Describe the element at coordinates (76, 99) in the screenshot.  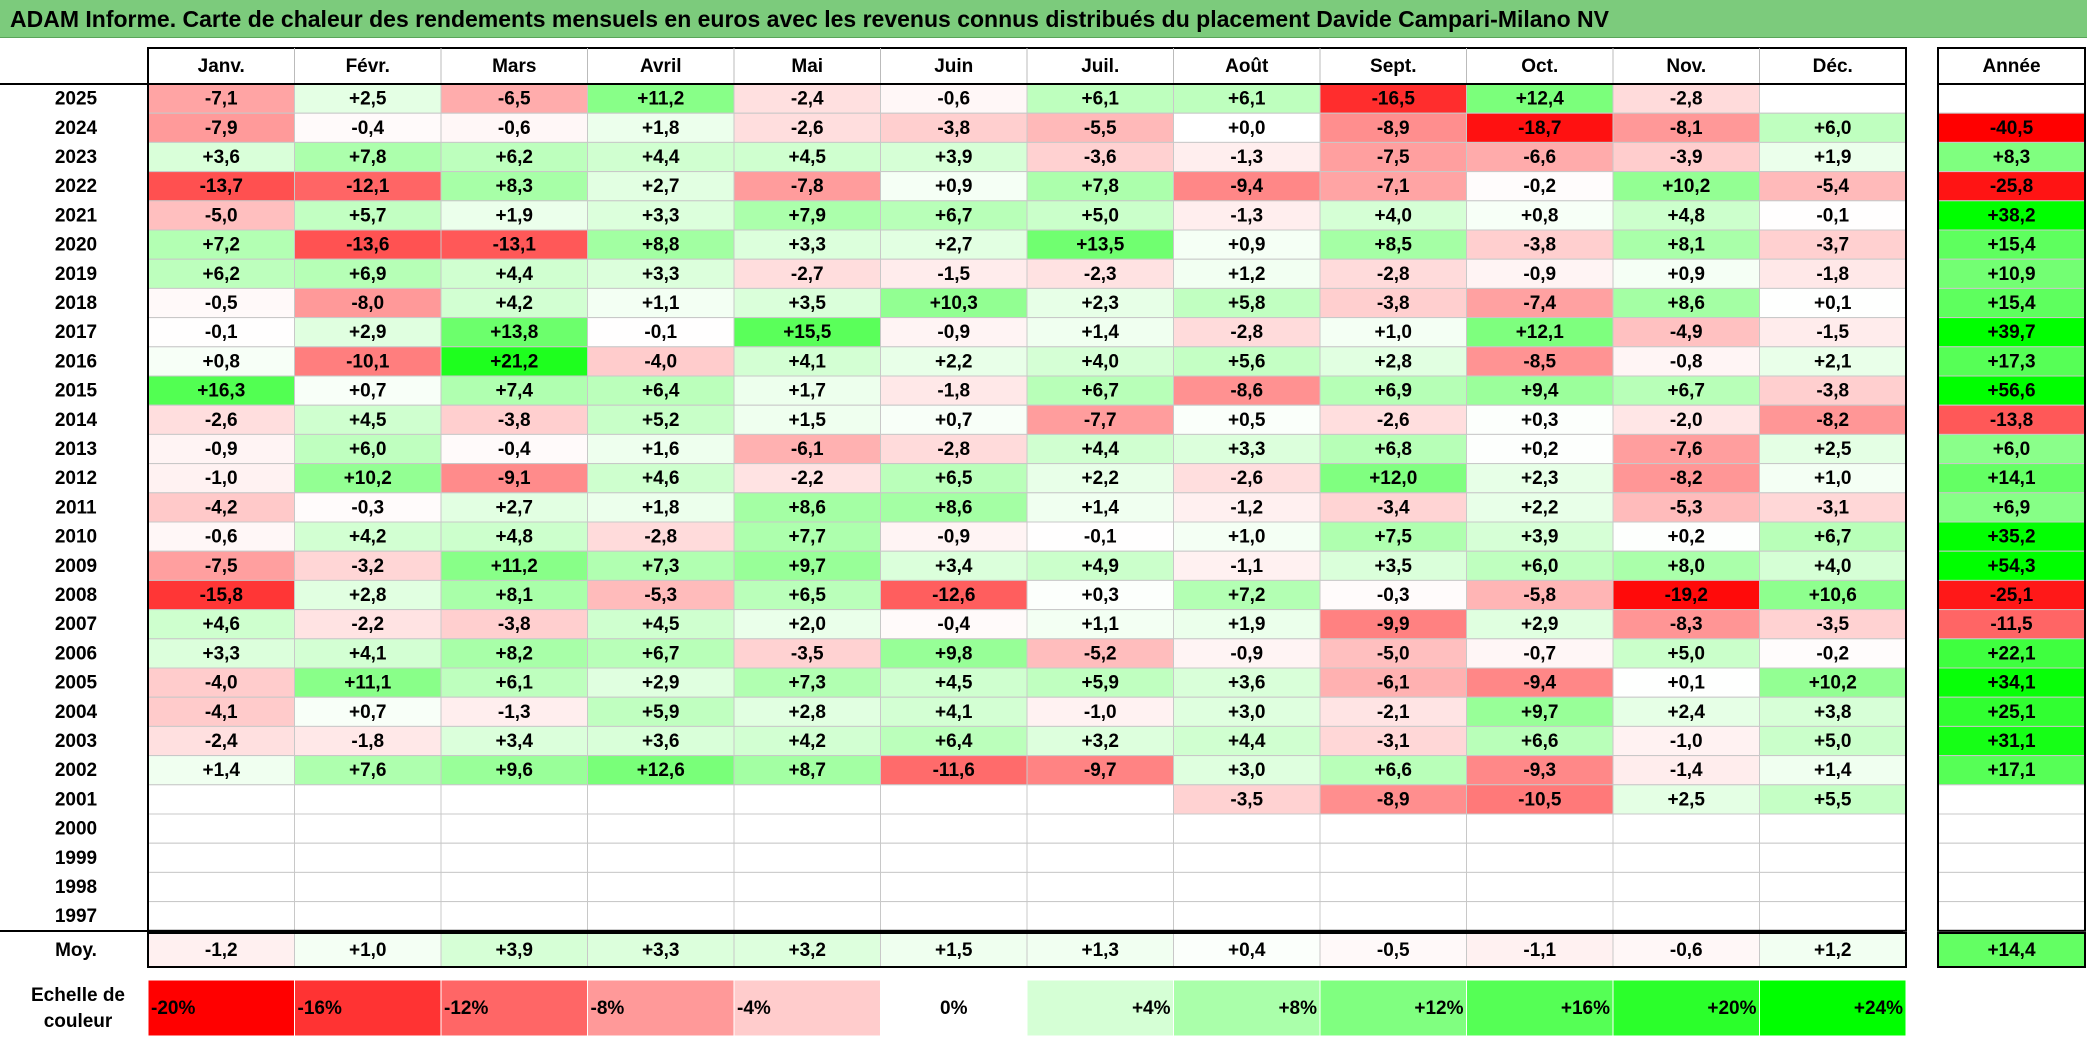
I see `year-label-2025: 2025` at that location.